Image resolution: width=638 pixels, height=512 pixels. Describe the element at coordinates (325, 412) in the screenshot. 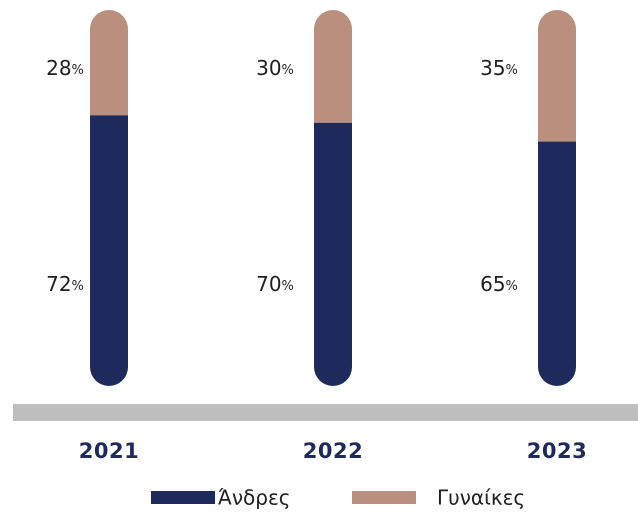

I see `baseline-band` at that location.